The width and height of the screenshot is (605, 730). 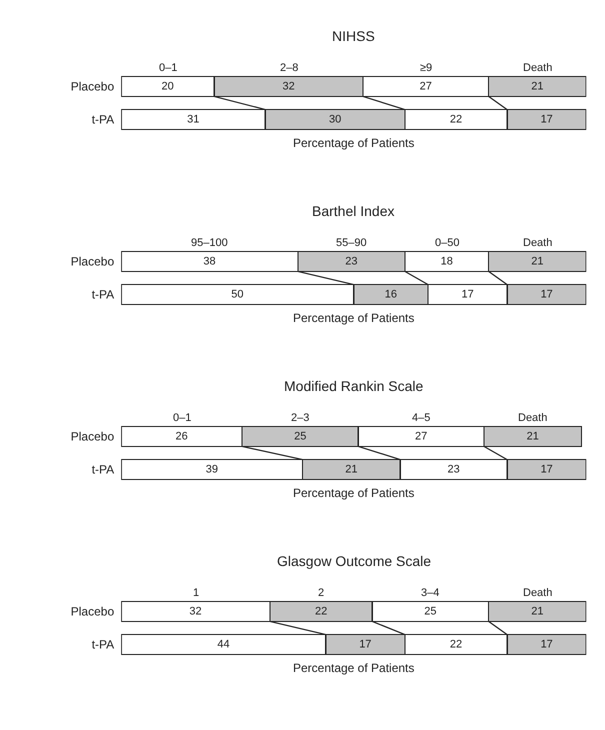 What do you see at coordinates (300, 418) in the screenshot?
I see `series-label: 2–3` at bounding box center [300, 418].